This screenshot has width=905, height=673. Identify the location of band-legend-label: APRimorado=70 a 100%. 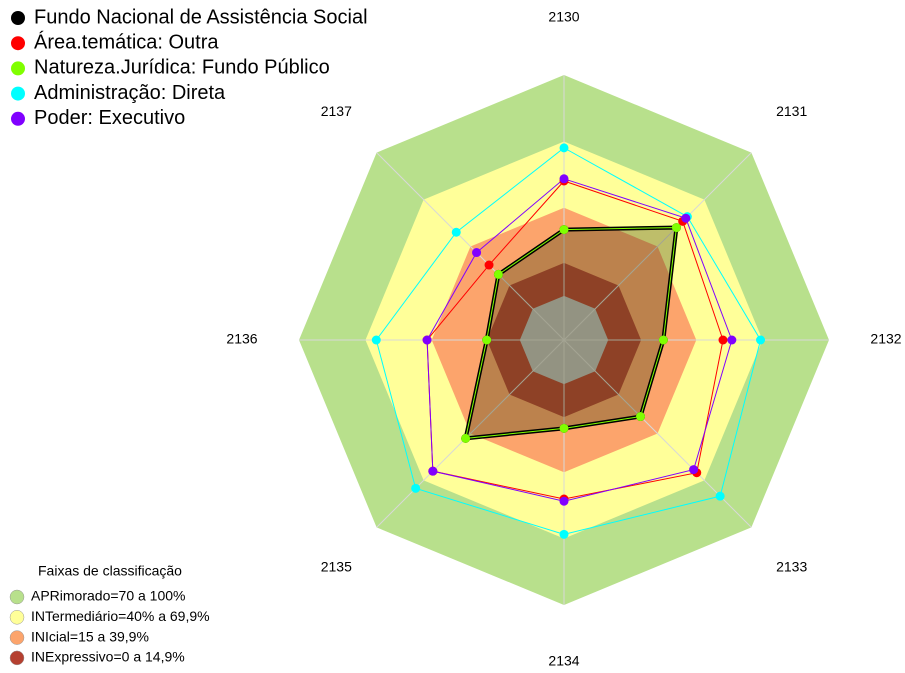
(108, 596).